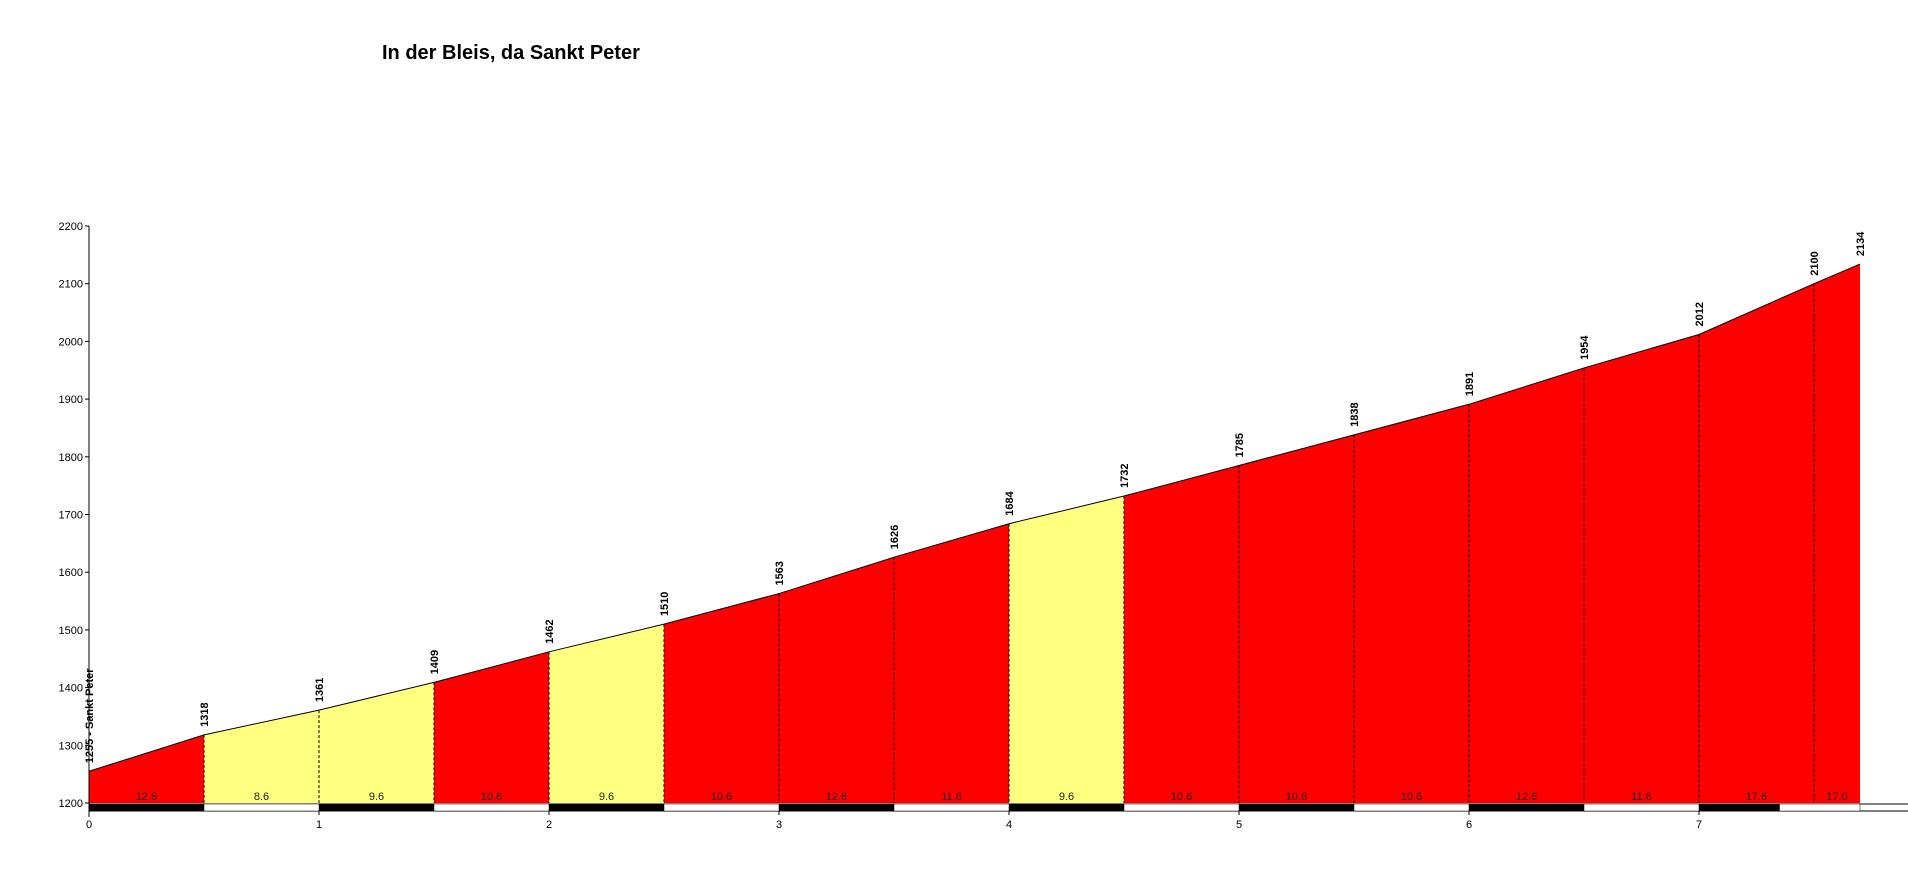 The image size is (1908, 873). Describe the element at coordinates (1585, 347) in the screenshot. I see `elevation-label-13: 1954` at that location.